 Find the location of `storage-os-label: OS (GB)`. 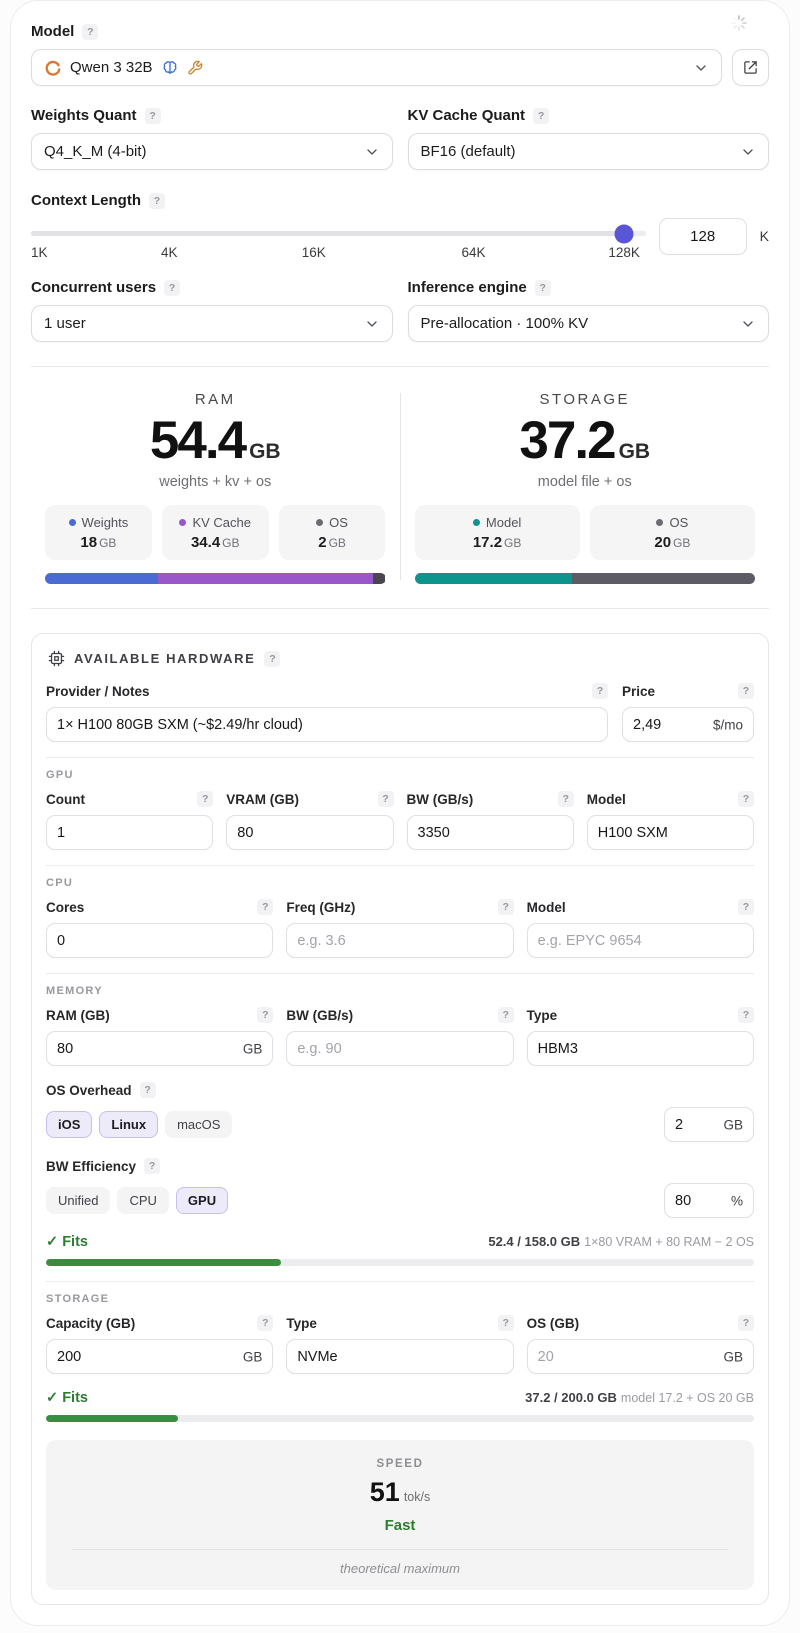

storage-os-label: OS (GB) is located at coordinates (553, 1323).